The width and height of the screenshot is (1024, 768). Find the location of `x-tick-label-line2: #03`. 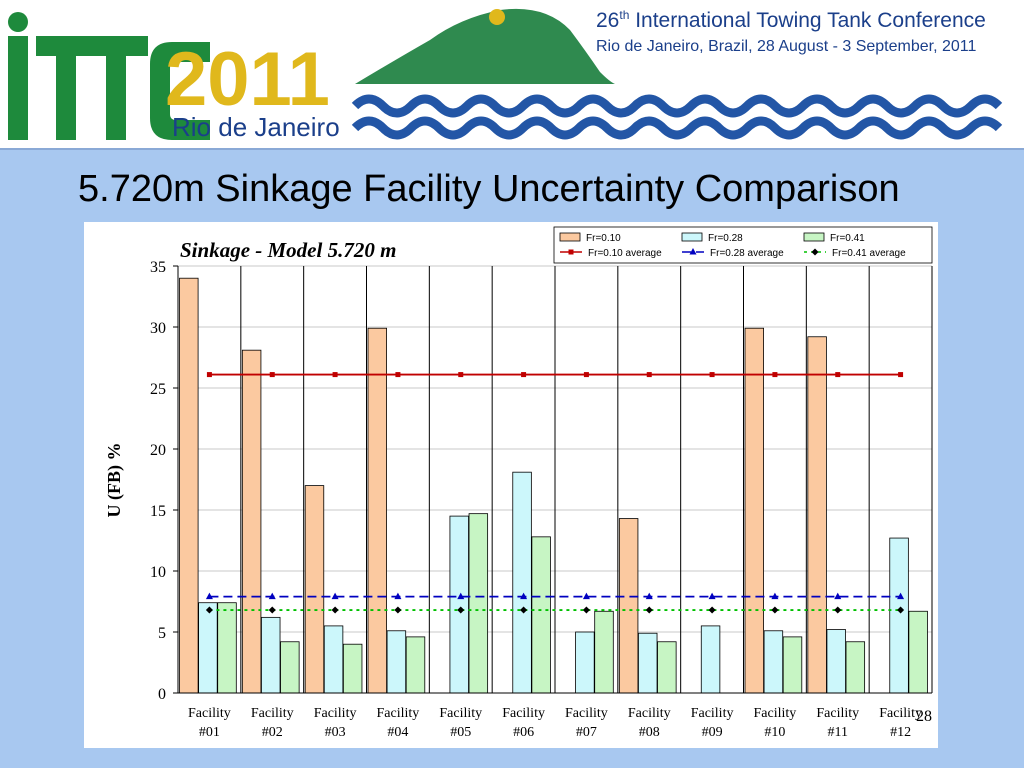

x-tick-label-line2: #03 is located at coordinates (335, 732).